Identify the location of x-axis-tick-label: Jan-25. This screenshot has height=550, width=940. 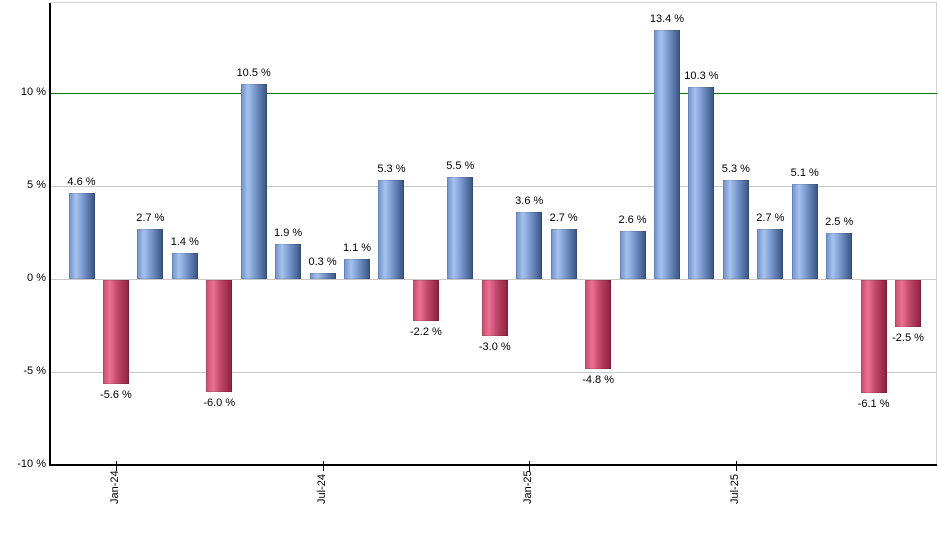
(528, 487).